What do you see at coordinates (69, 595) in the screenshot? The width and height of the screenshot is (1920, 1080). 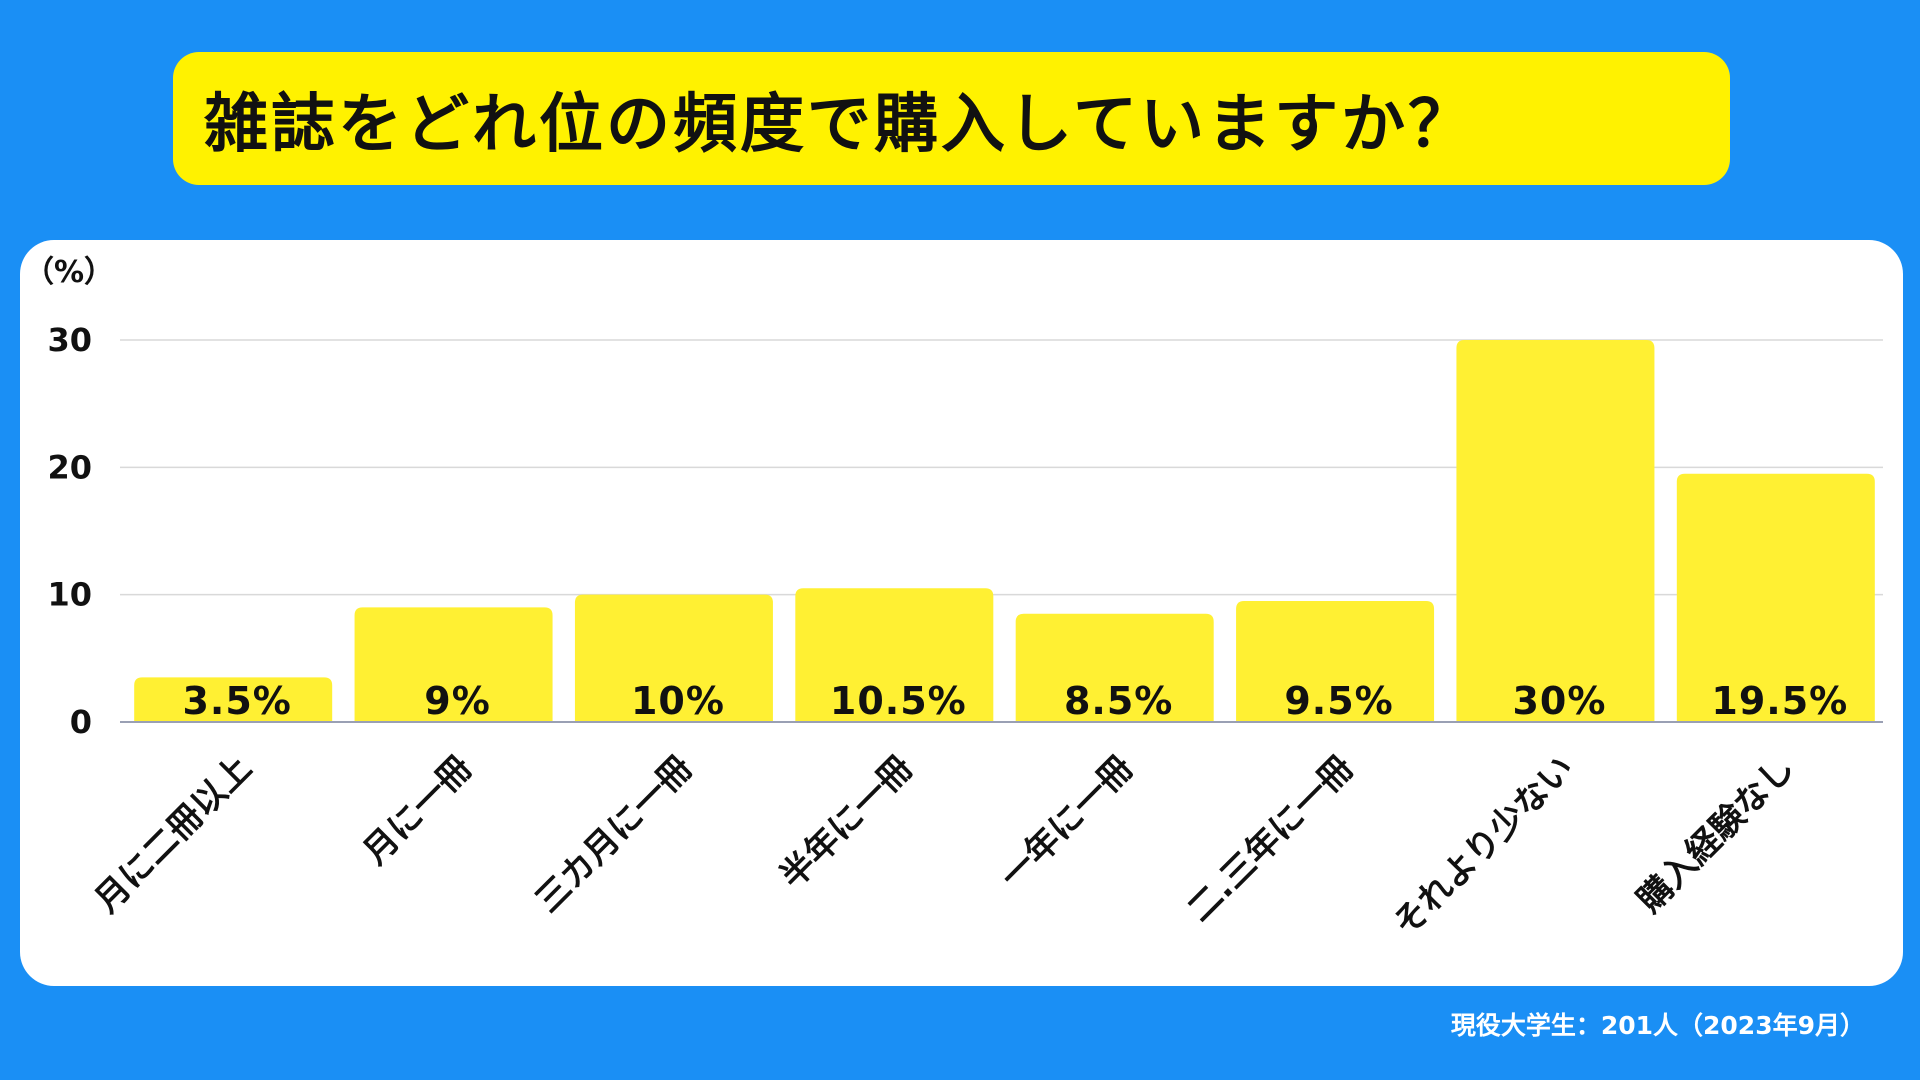 I see `y-tick-label: 10` at bounding box center [69, 595].